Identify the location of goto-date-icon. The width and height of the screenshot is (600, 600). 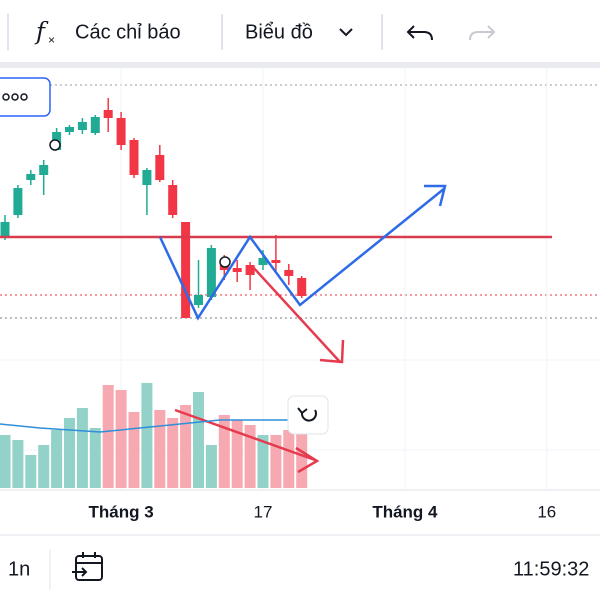
(89, 568).